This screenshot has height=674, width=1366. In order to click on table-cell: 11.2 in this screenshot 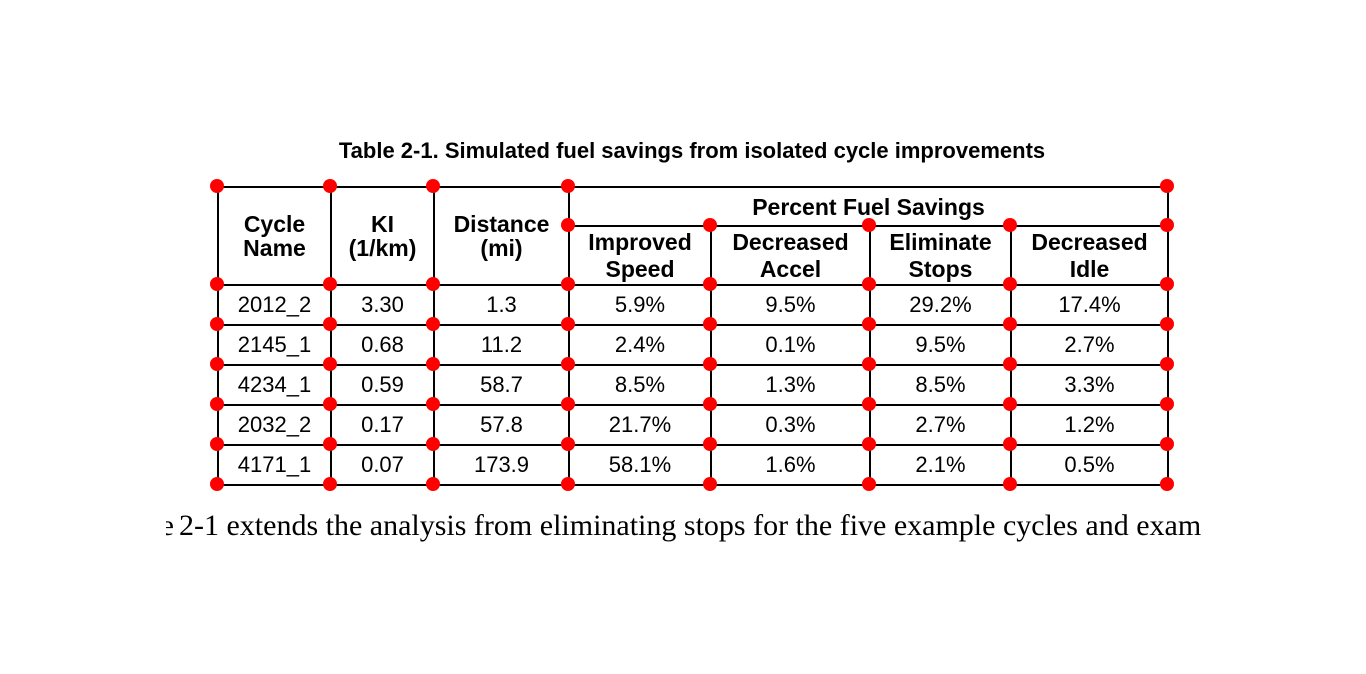, I will do `click(501, 345)`.